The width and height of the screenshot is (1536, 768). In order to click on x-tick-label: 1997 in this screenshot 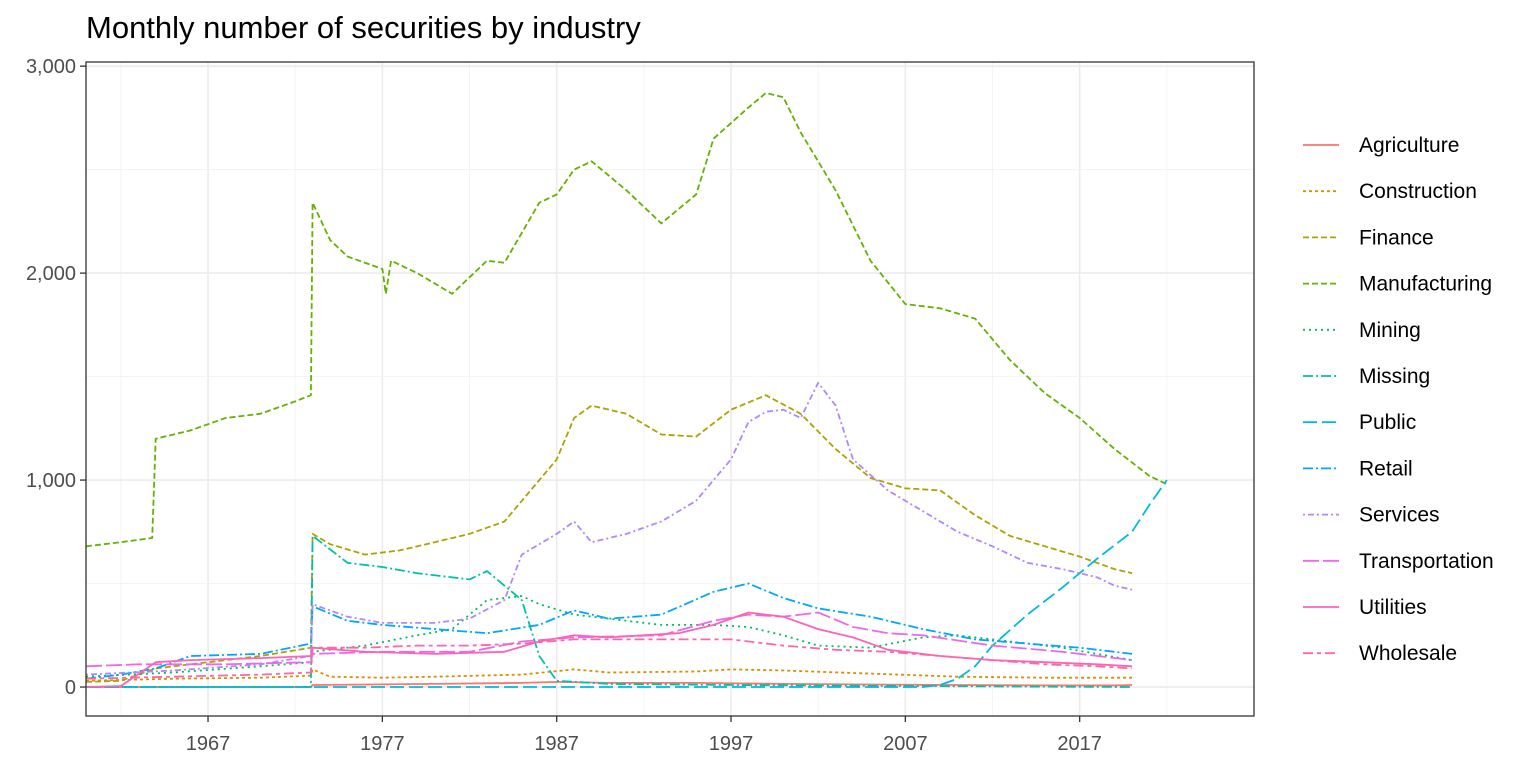, I will do `click(731, 744)`.